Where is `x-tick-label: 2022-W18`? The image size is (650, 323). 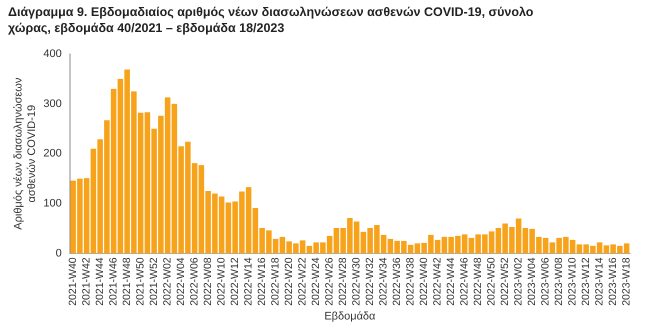
x-tick-label: 2022-W18 is located at coordinates (276, 281).